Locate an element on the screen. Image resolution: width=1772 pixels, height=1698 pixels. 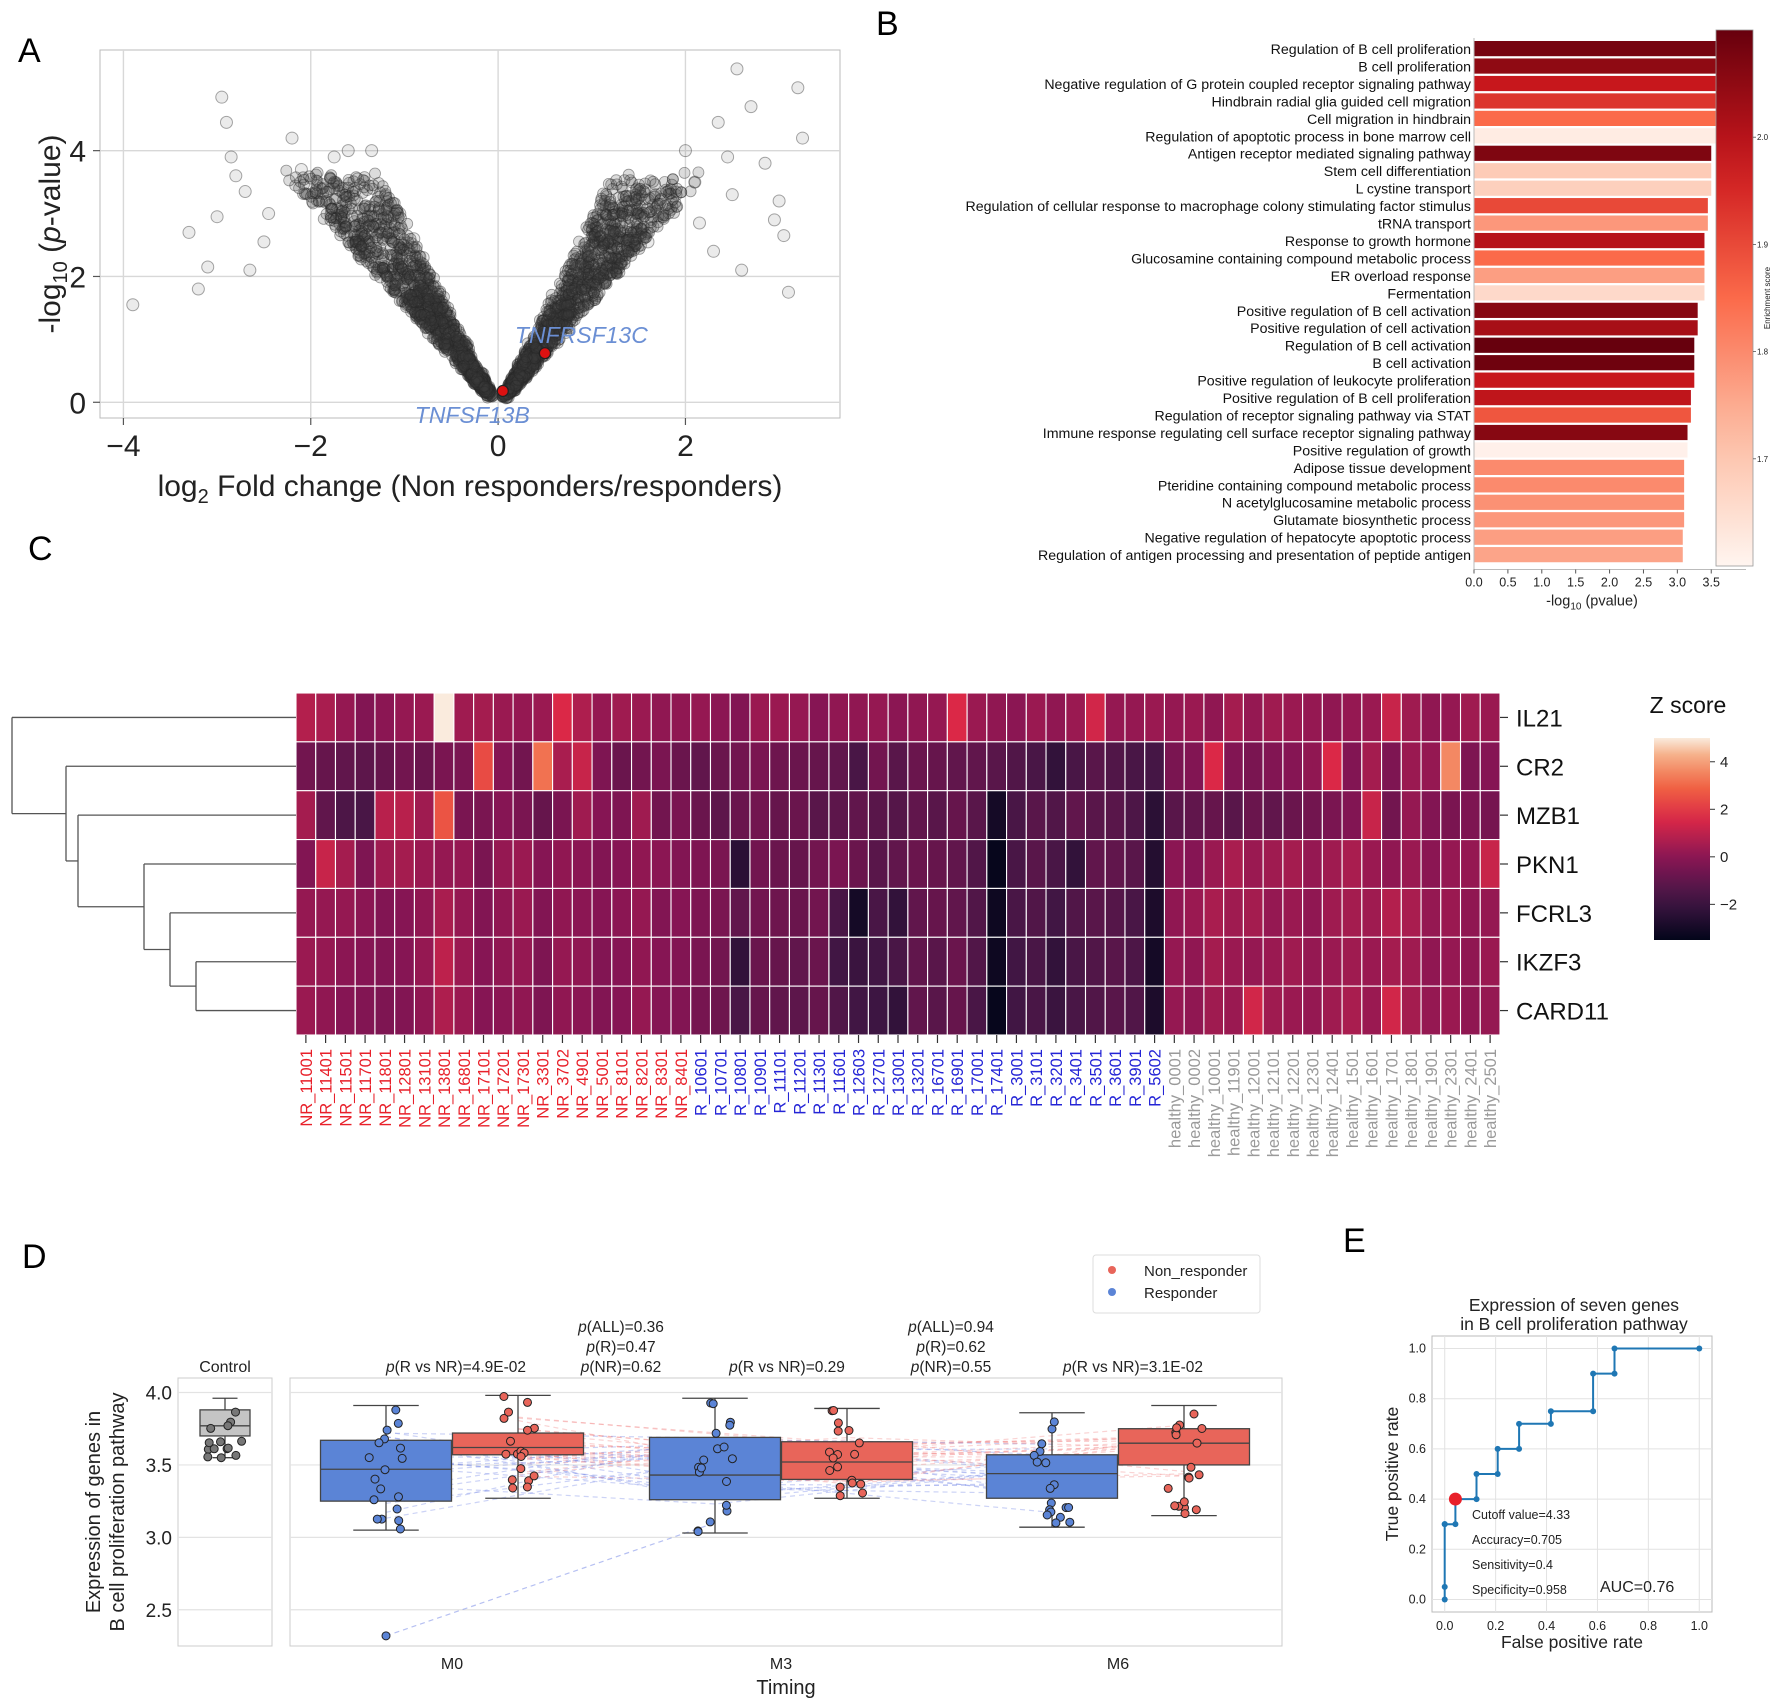
column-label: R_3401 is located at coordinates (1077, 1078).